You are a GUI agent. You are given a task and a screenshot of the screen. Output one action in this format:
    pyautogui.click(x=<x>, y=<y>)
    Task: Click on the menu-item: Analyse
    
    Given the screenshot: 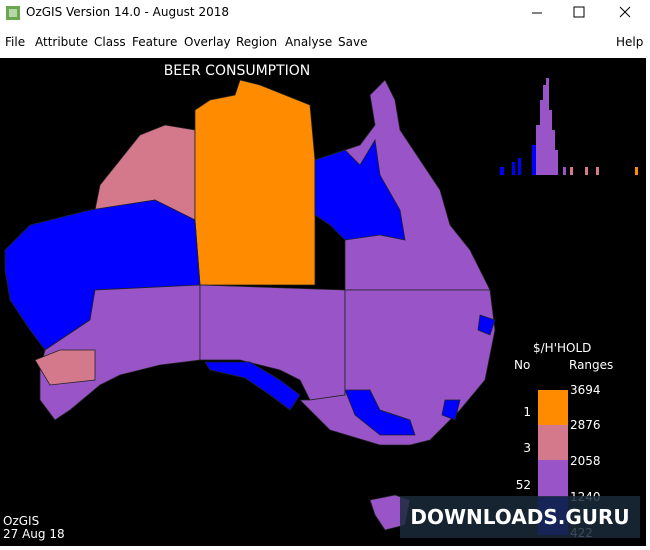 What is the action you would take?
    pyautogui.click(x=309, y=42)
    